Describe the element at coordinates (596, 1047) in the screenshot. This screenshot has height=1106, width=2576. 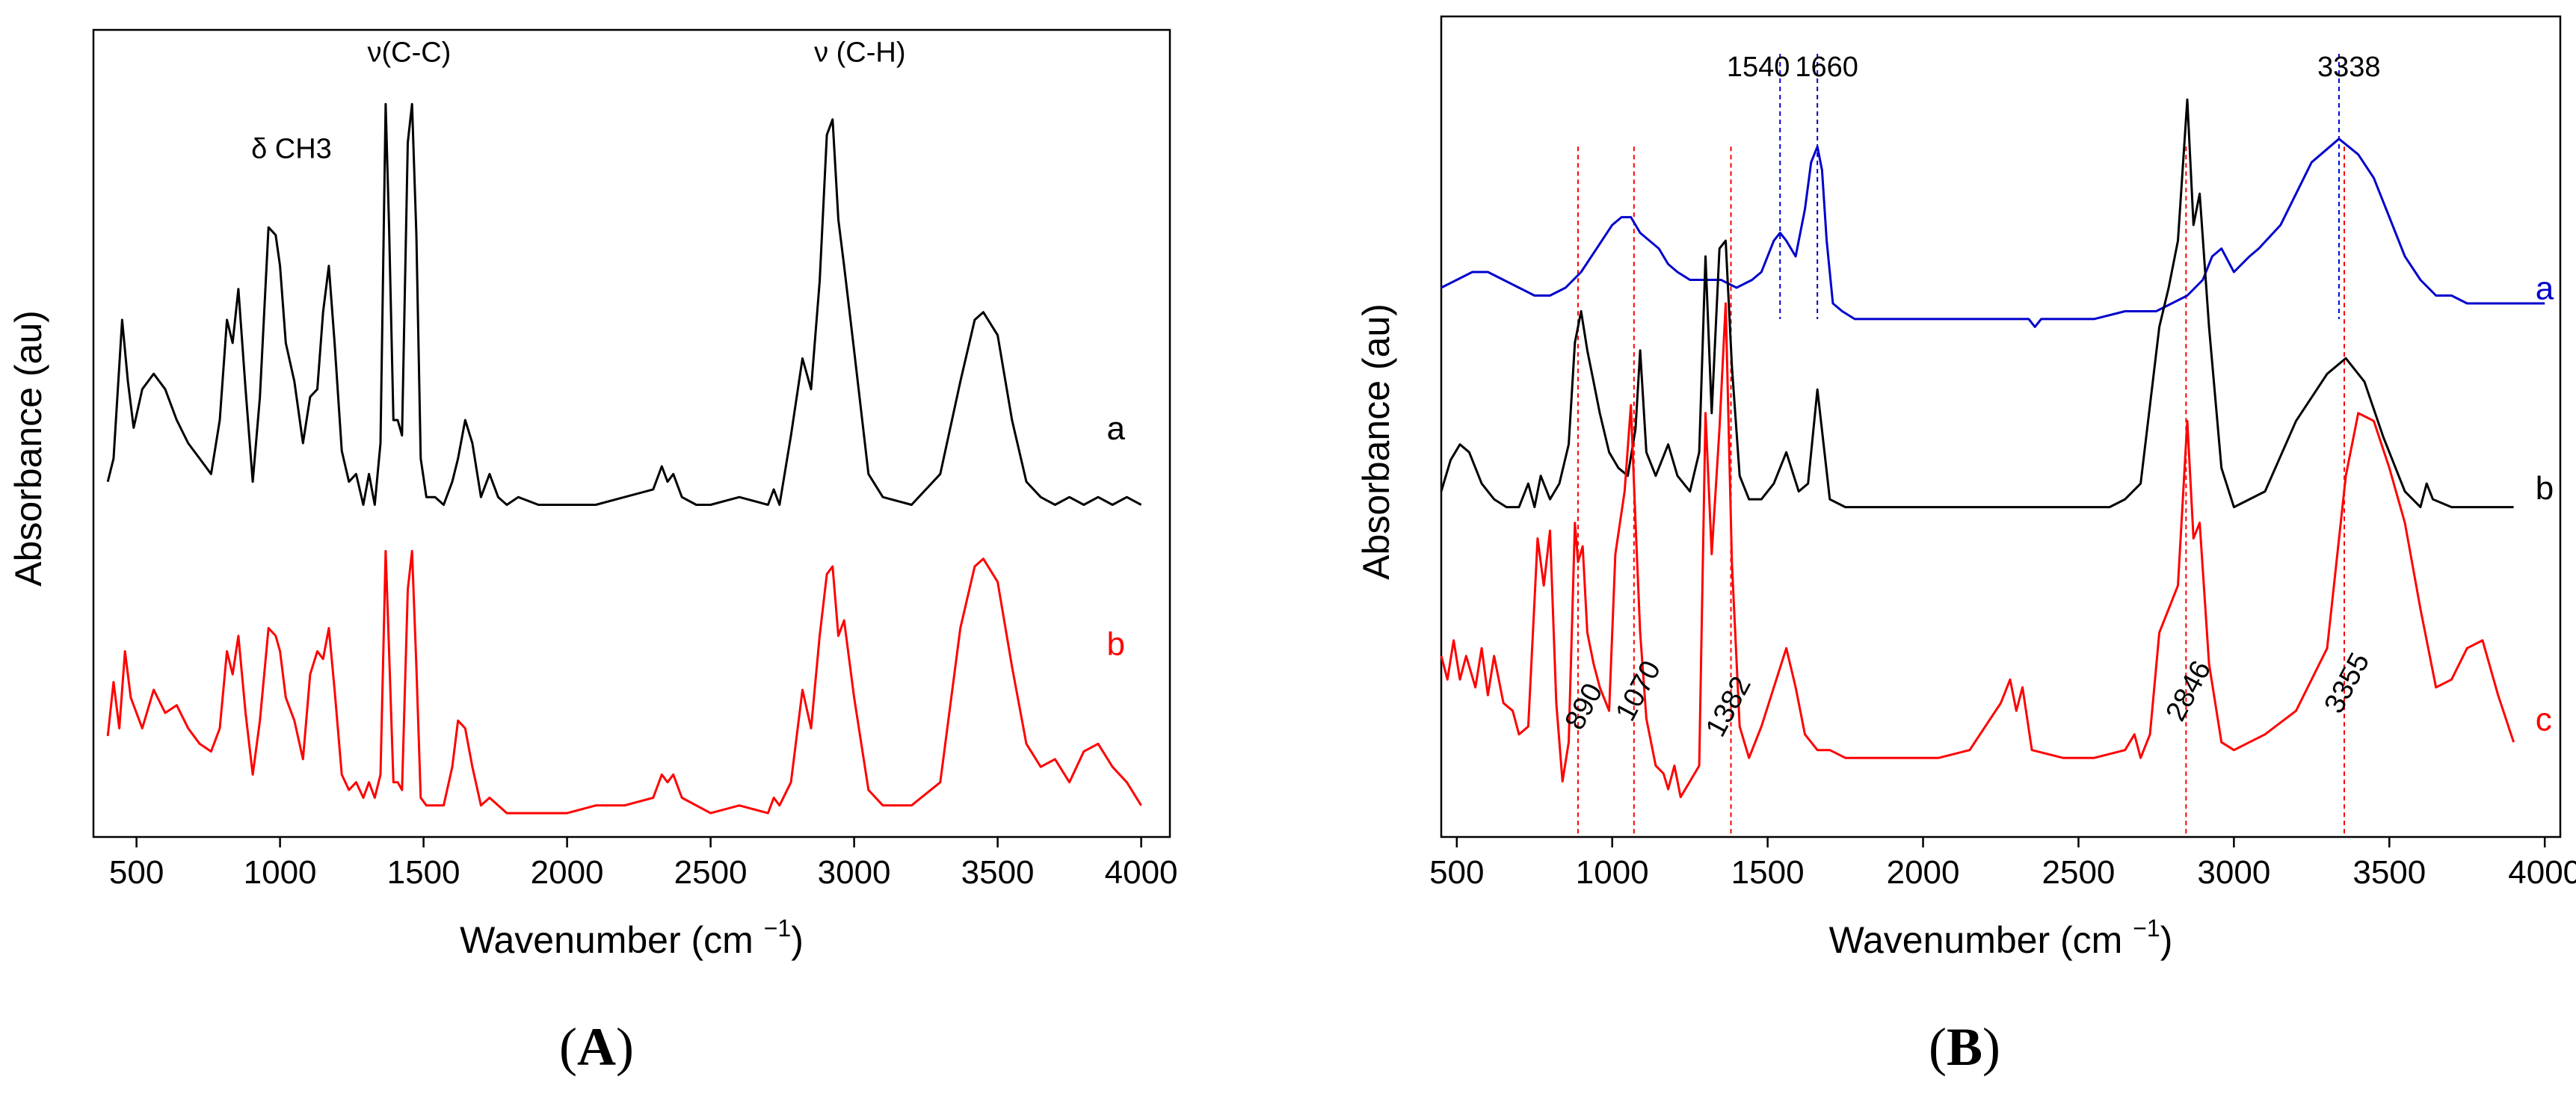
I see `panel-label-a: (A)` at that location.